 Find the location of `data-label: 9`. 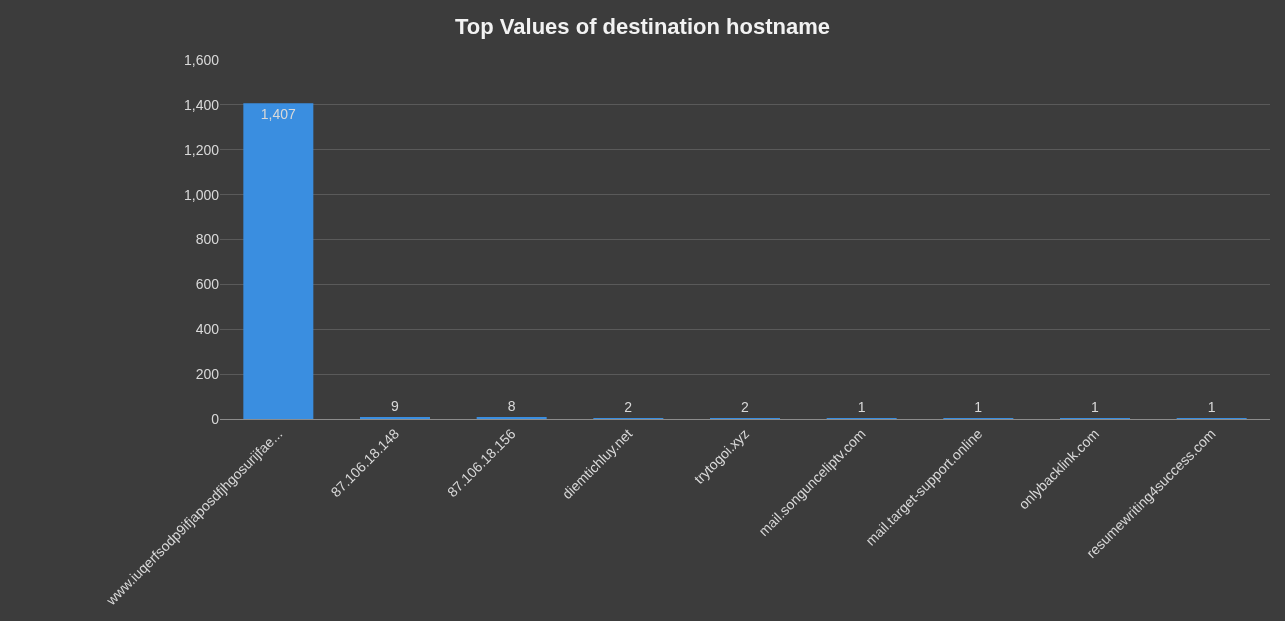

data-label: 9 is located at coordinates (395, 405).